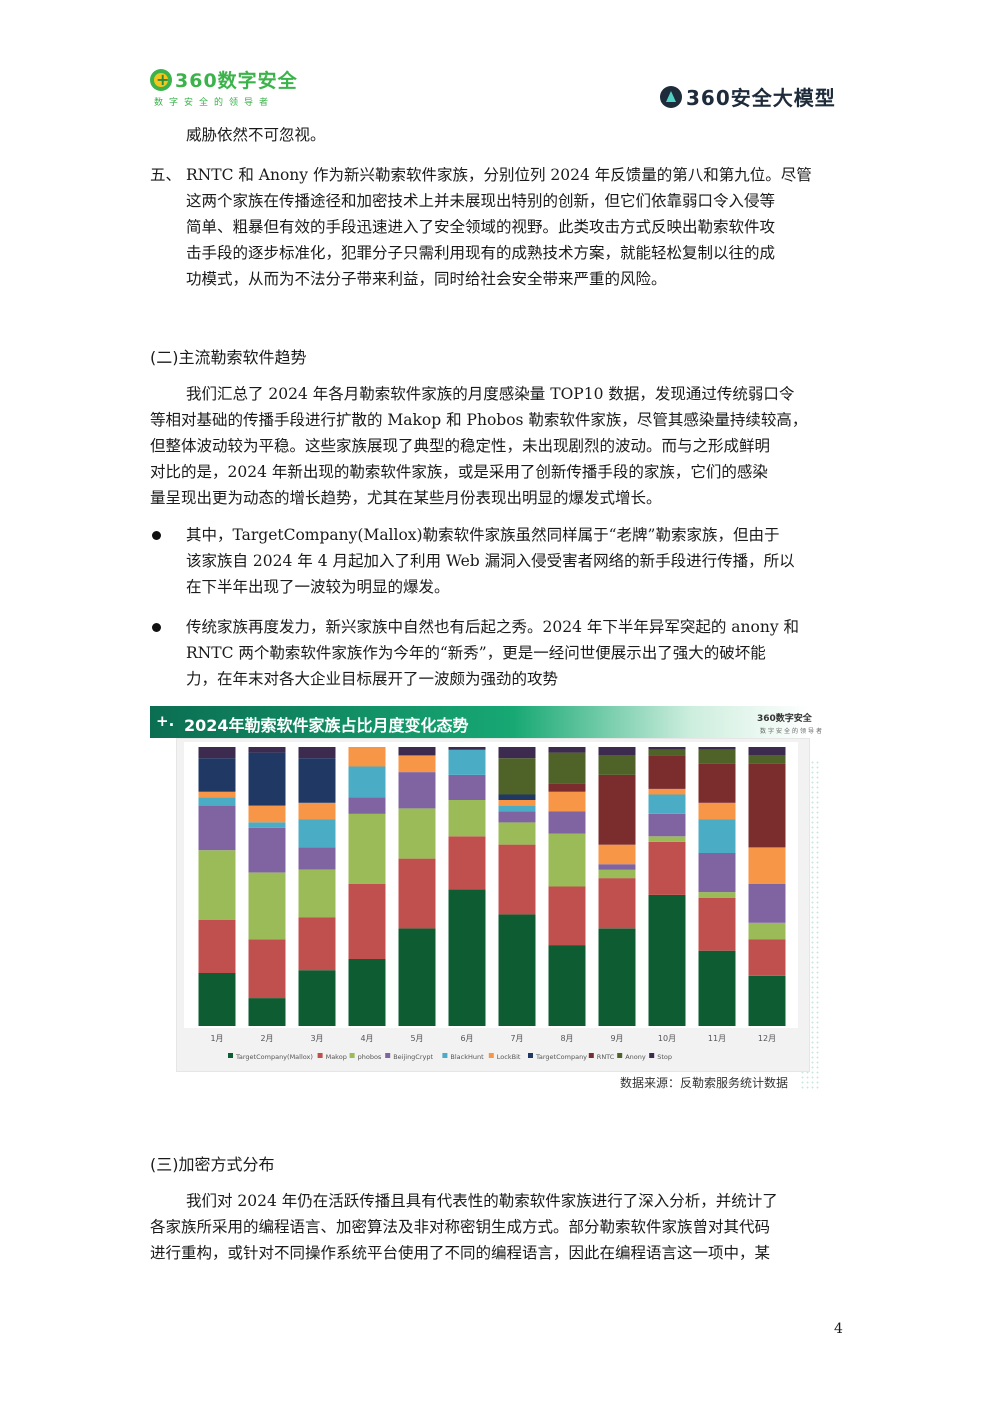 Image resolution: width=992 pixels, height=1403 pixels. Describe the element at coordinates (372, 679) in the screenshot. I see `bullet2-line-3: 力，在年末对各大企业目标展开了一波颇为强劲的攻势` at that location.